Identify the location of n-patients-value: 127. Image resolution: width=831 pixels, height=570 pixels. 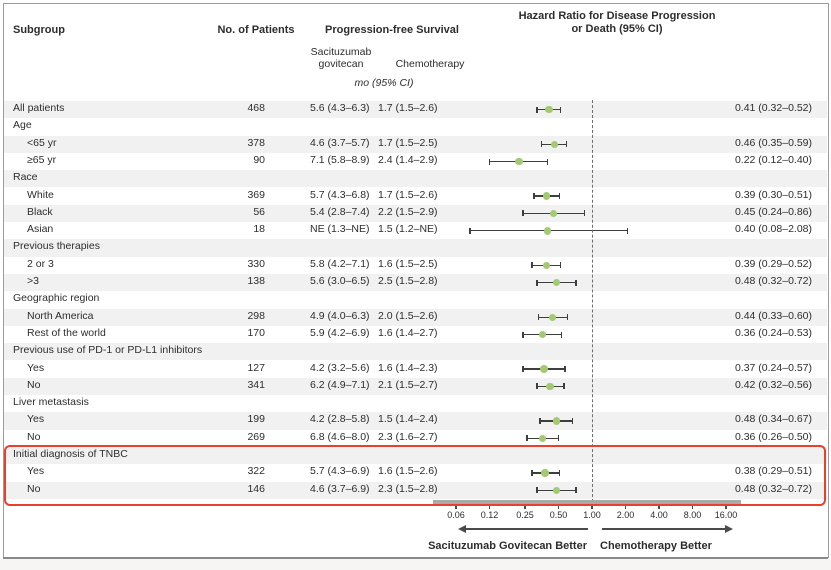
(256, 367).